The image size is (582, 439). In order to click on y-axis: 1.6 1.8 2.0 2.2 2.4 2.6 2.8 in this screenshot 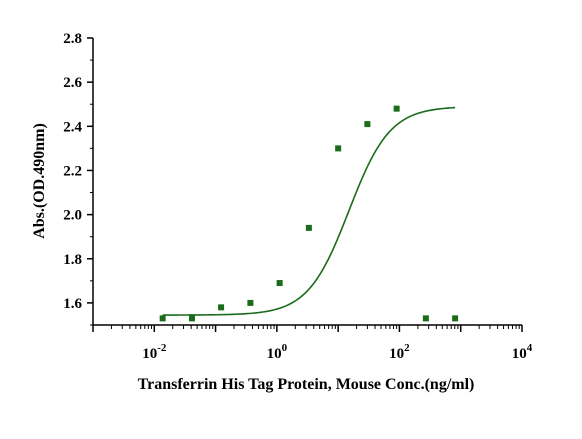, I will do `click(78, 178)`.